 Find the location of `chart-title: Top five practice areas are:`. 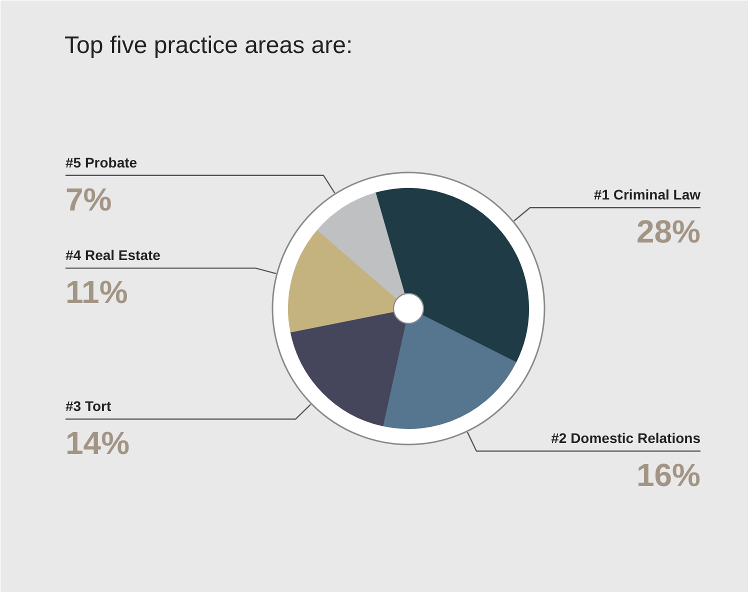

chart-title: Top five practice areas are: is located at coordinates (208, 45).